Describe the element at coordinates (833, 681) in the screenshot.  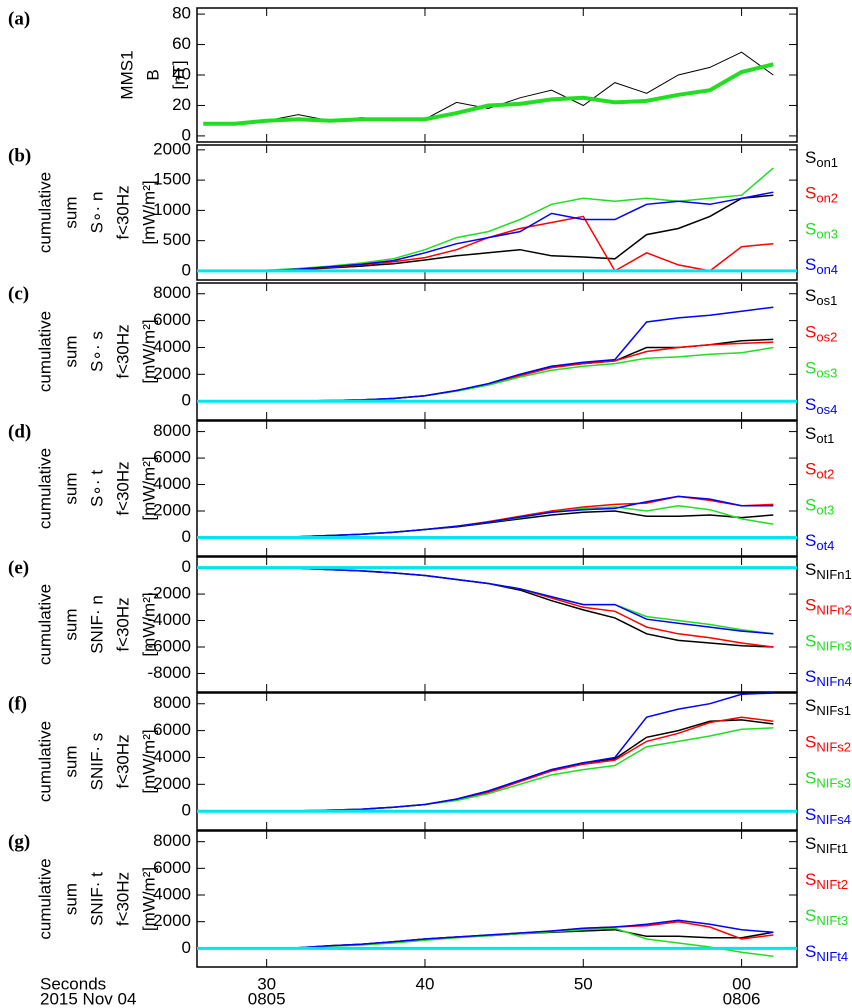
I see `legend-sub: NIFn4` at that location.